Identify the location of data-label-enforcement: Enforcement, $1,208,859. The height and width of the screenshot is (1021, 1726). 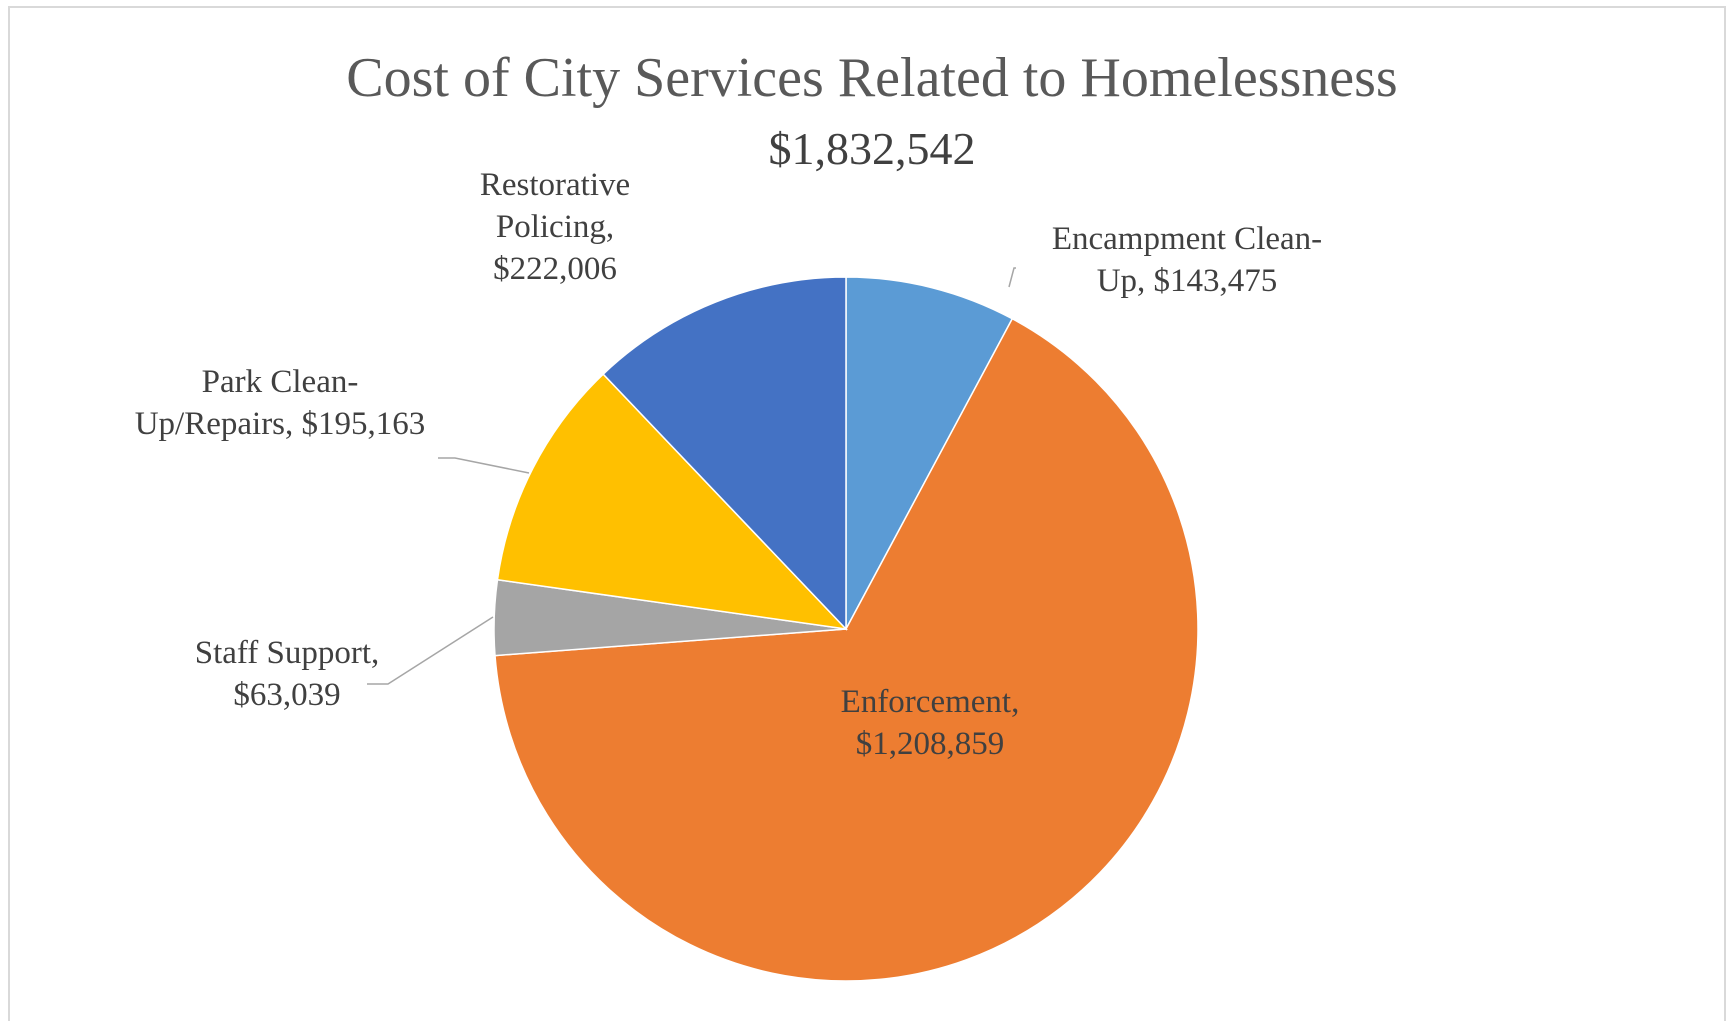
(930, 723).